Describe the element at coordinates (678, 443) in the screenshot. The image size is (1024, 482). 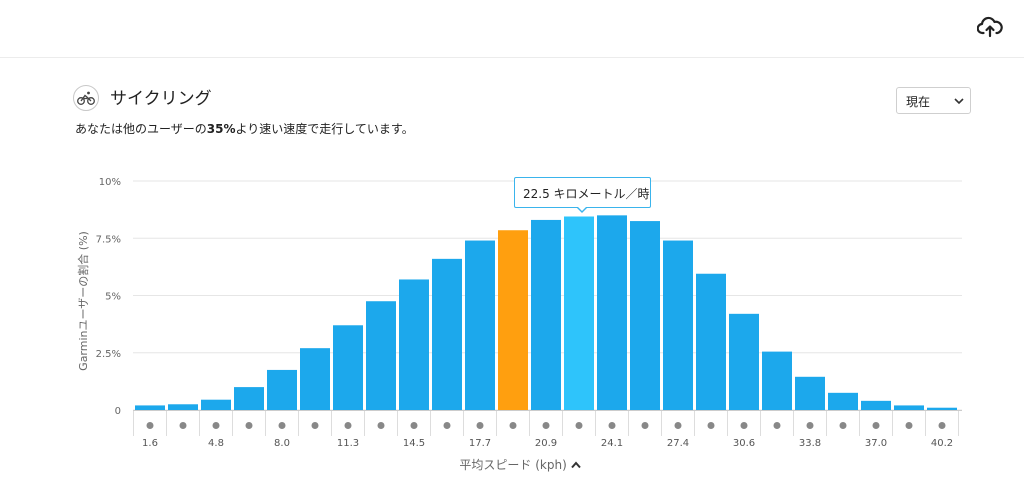
I see `x-tick-label: 27.4` at that location.